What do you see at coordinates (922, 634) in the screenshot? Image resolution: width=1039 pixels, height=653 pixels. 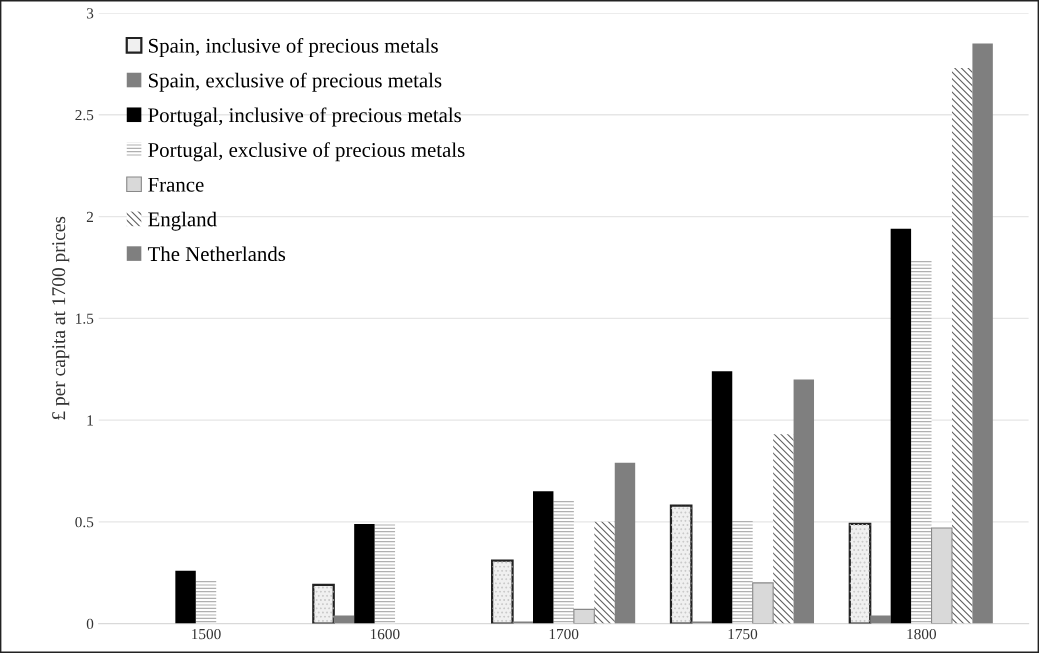 I see `x-tick-label: 1800` at bounding box center [922, 634].